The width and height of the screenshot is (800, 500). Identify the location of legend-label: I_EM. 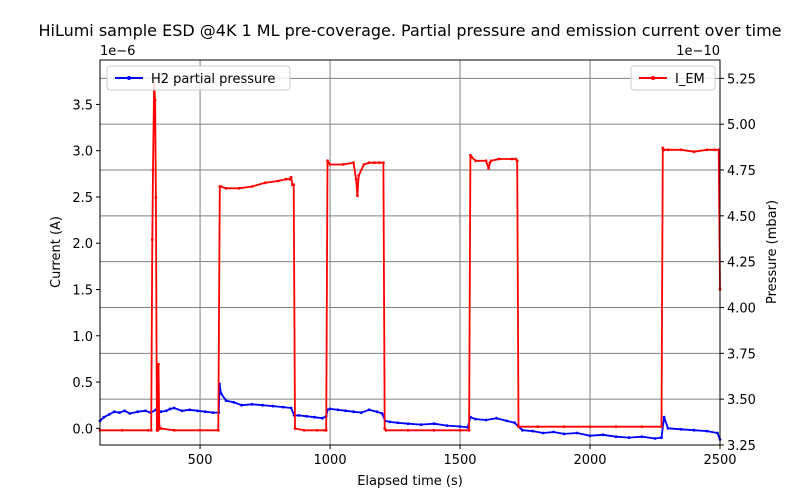
(690, 79).